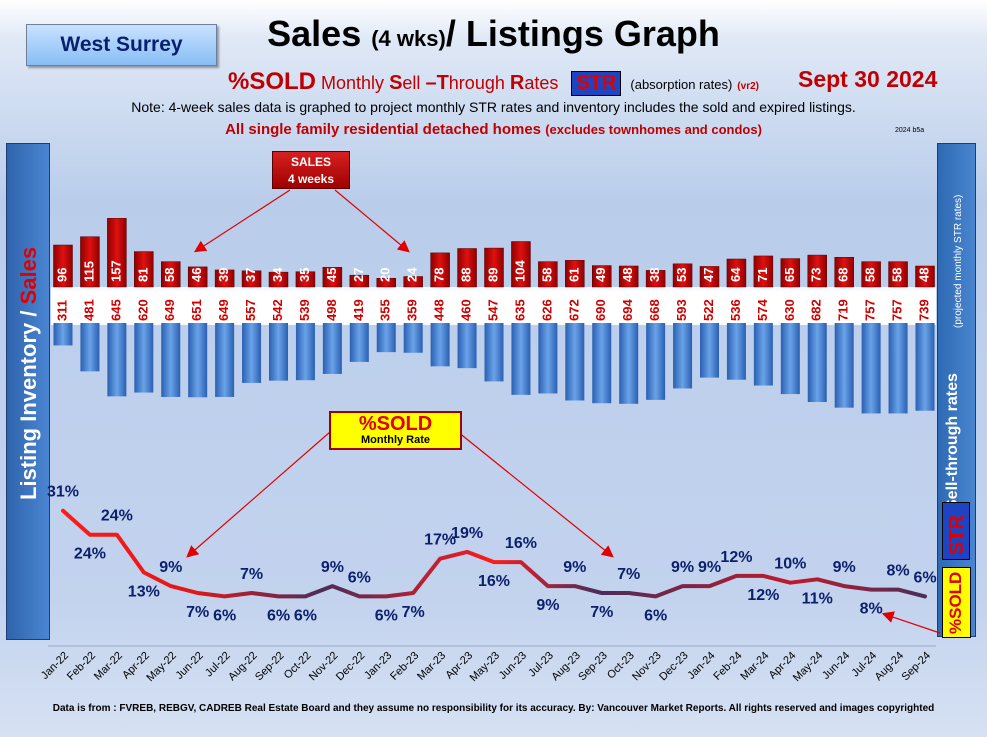 The image size is (987, 737). I want to click on sales-value-label: 81, so click(142, 275).